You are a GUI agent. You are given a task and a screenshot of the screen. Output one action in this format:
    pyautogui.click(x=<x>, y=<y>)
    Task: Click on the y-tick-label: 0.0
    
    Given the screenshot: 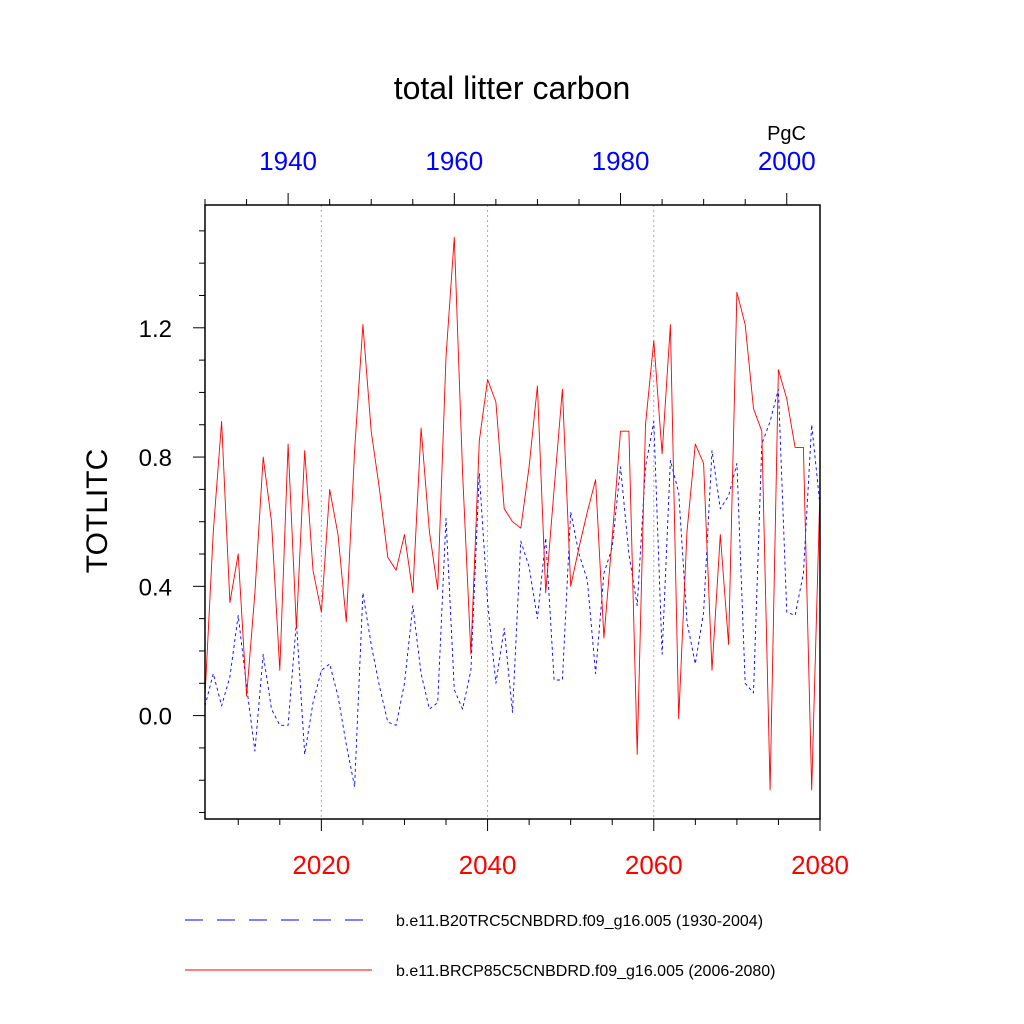 What is the action you would take?
    pyautogui.click(x=155, y=717)
    